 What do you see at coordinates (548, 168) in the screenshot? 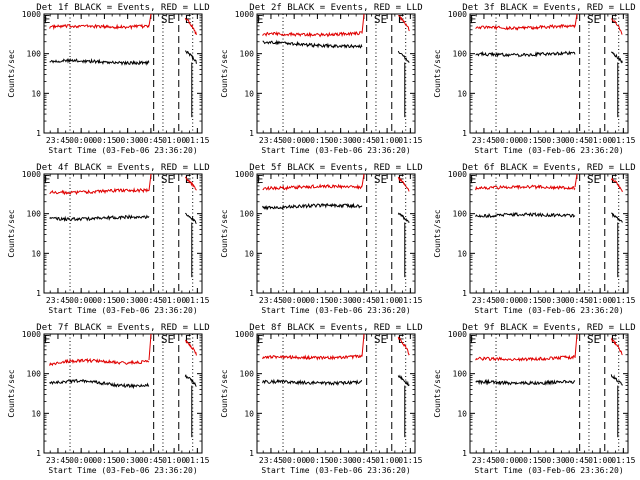
I see `chart-title: Det 6f BLACK = Events, RED = LLD` at bounding box center [548, 168].